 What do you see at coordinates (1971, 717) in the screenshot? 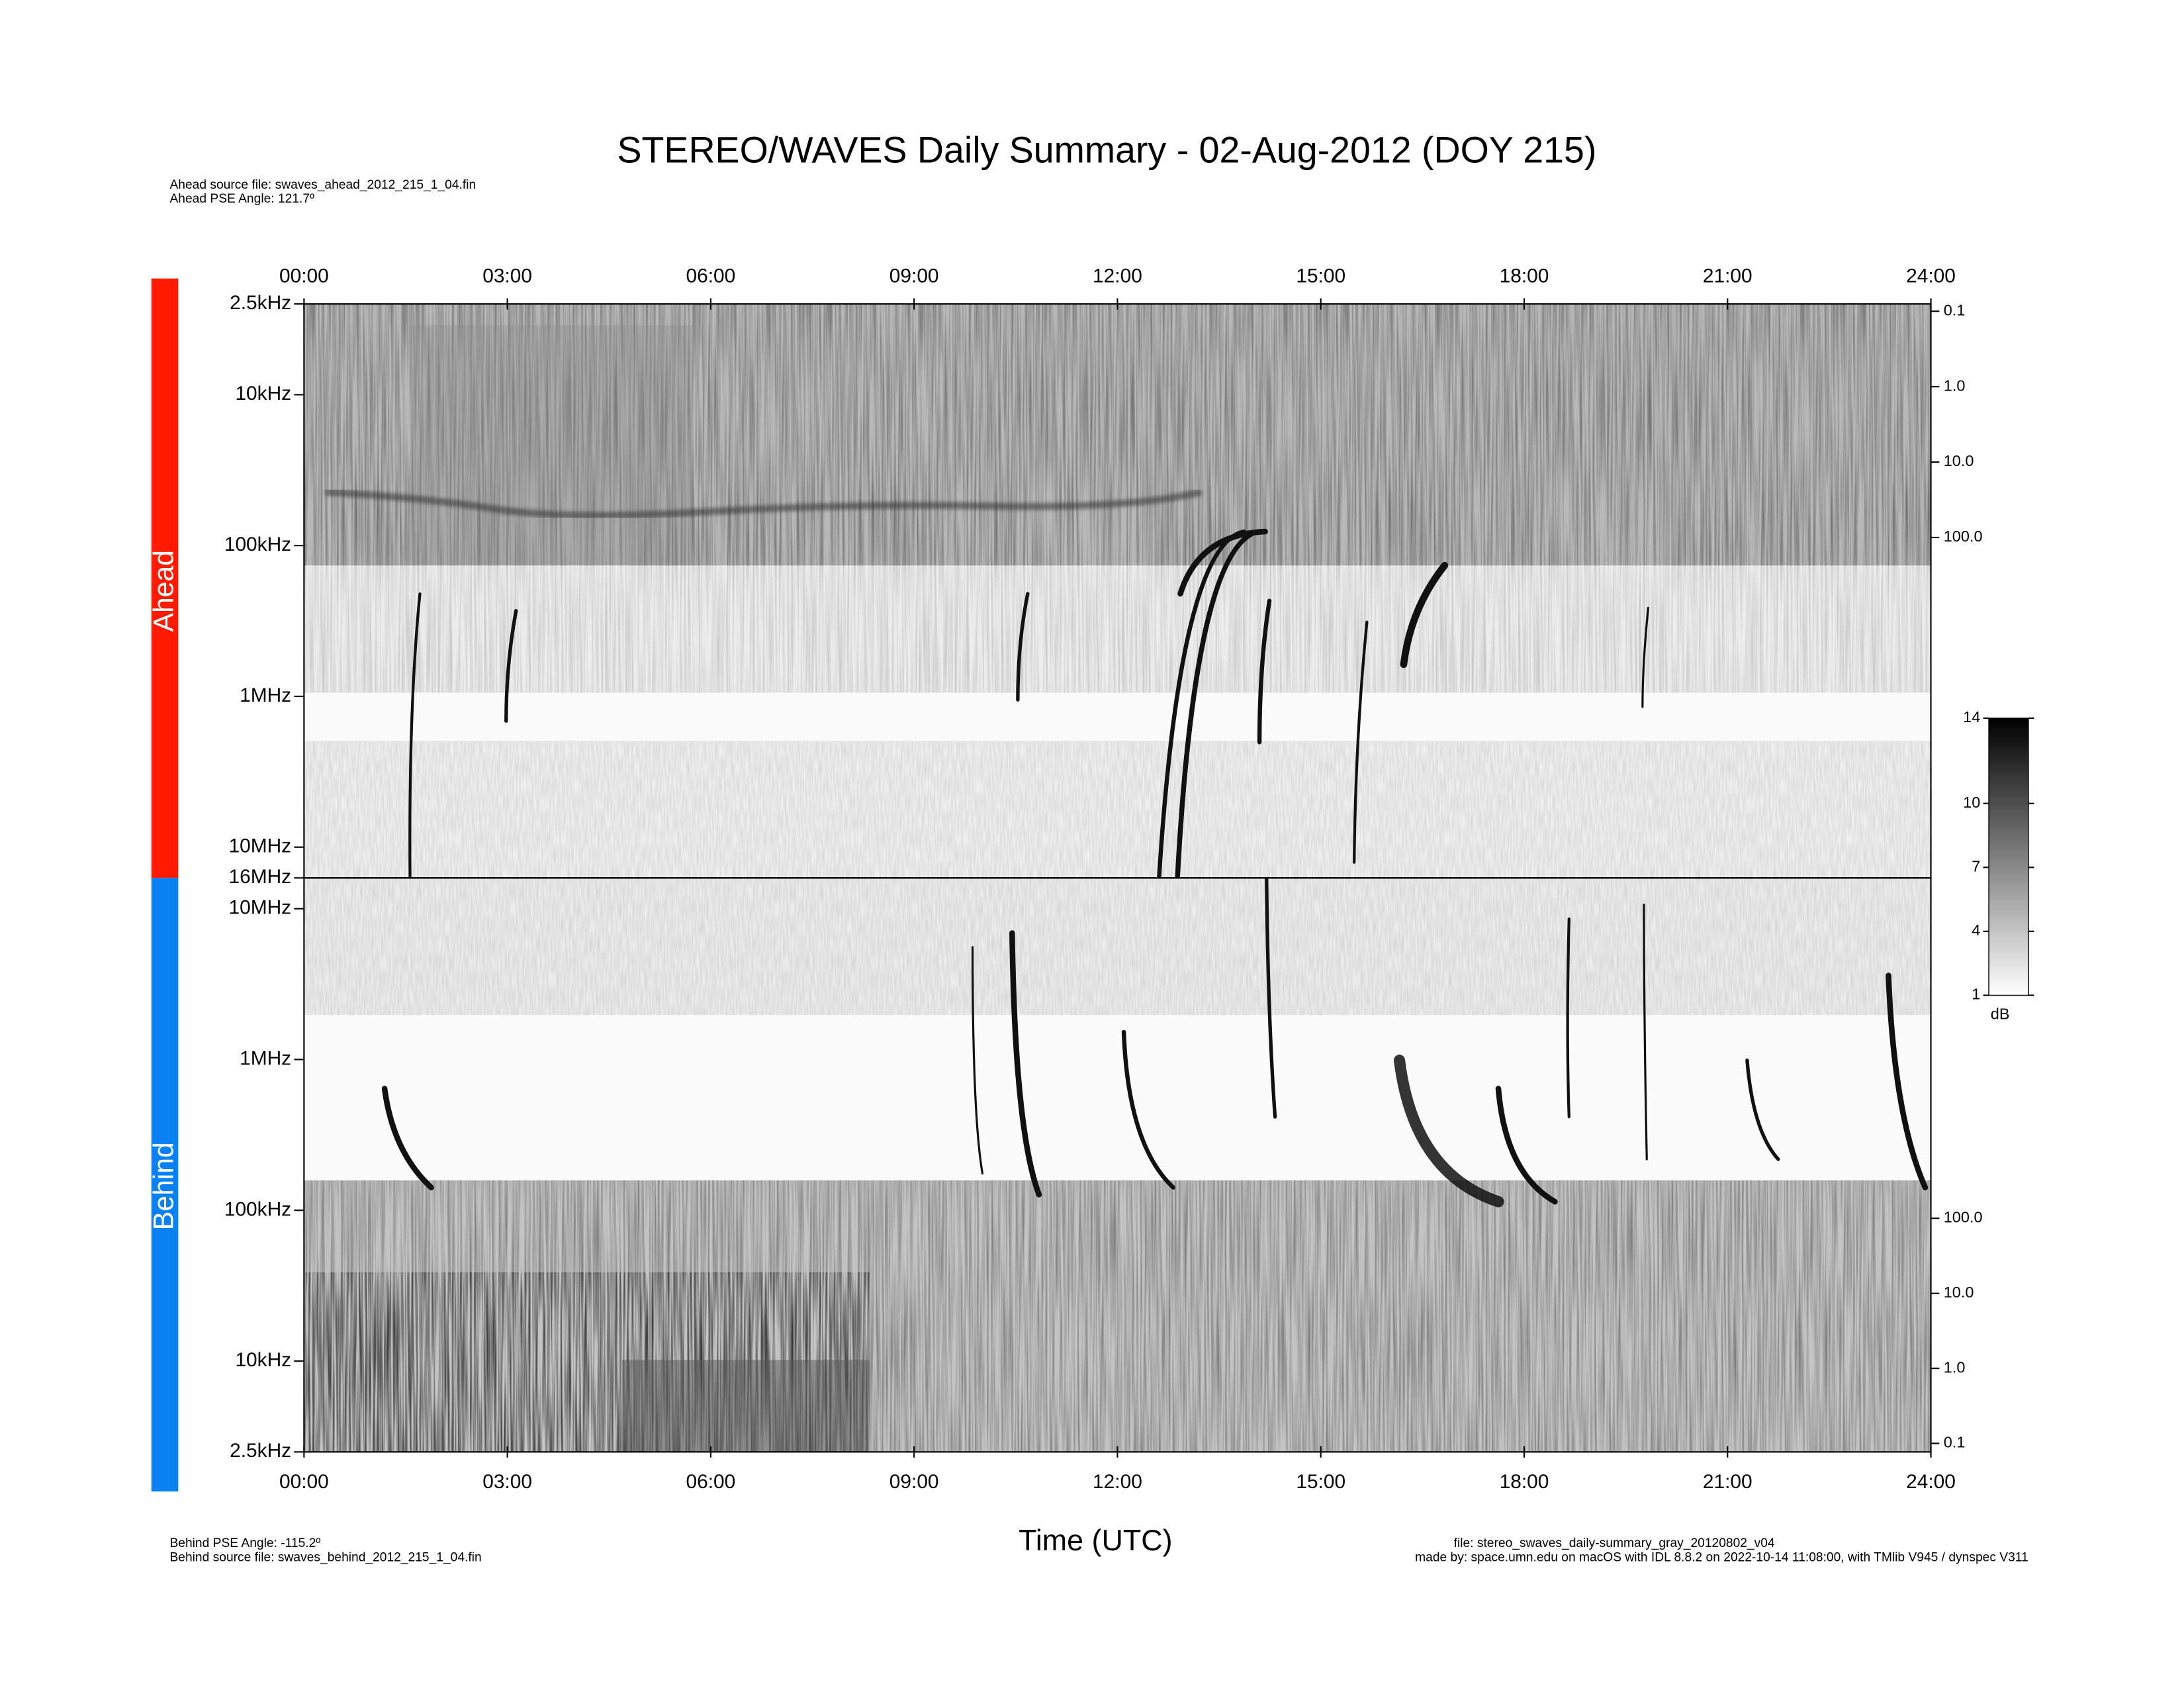
I see `colorbar-tick-label: 14` at bounding box center [1971, 717].